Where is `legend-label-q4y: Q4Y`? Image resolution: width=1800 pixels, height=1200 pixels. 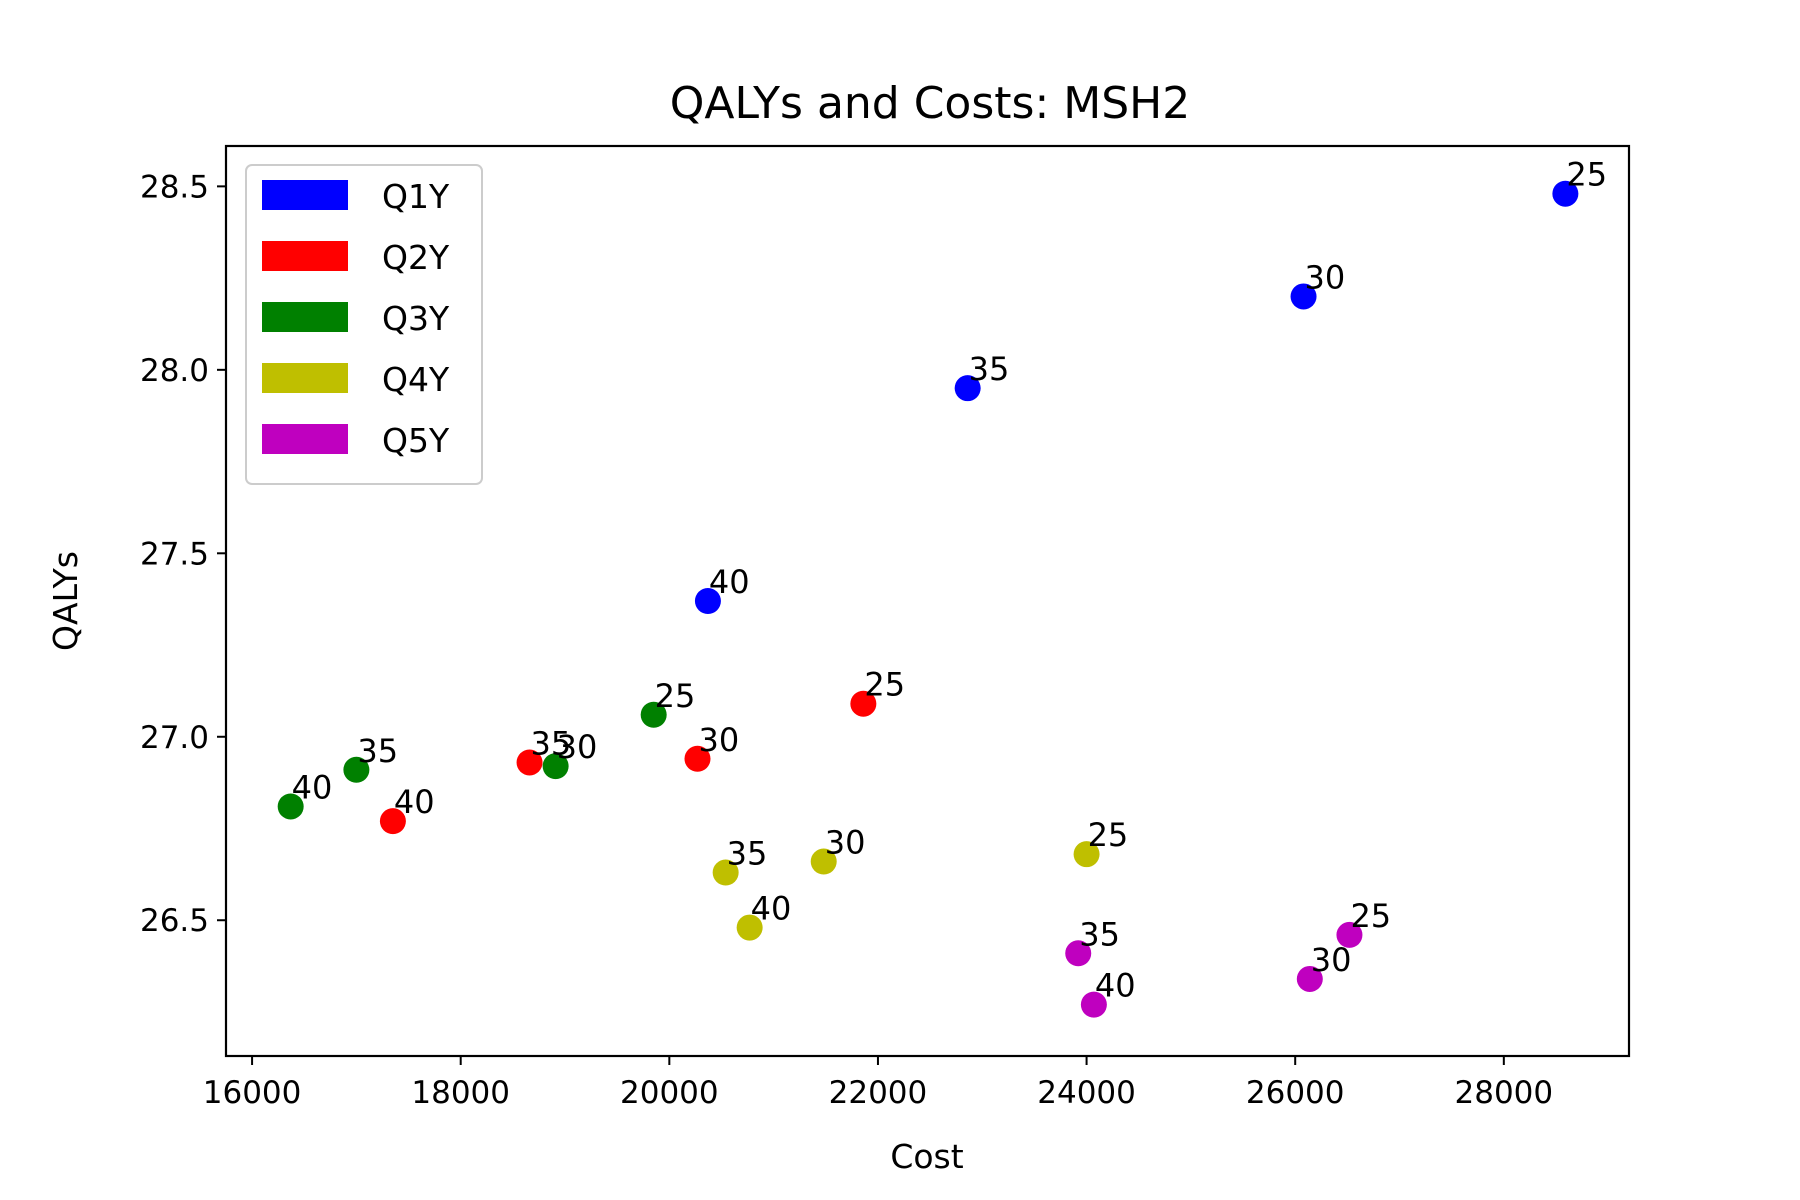
legend-label-q4y: Q4Y is located at coordinates (416, 379).